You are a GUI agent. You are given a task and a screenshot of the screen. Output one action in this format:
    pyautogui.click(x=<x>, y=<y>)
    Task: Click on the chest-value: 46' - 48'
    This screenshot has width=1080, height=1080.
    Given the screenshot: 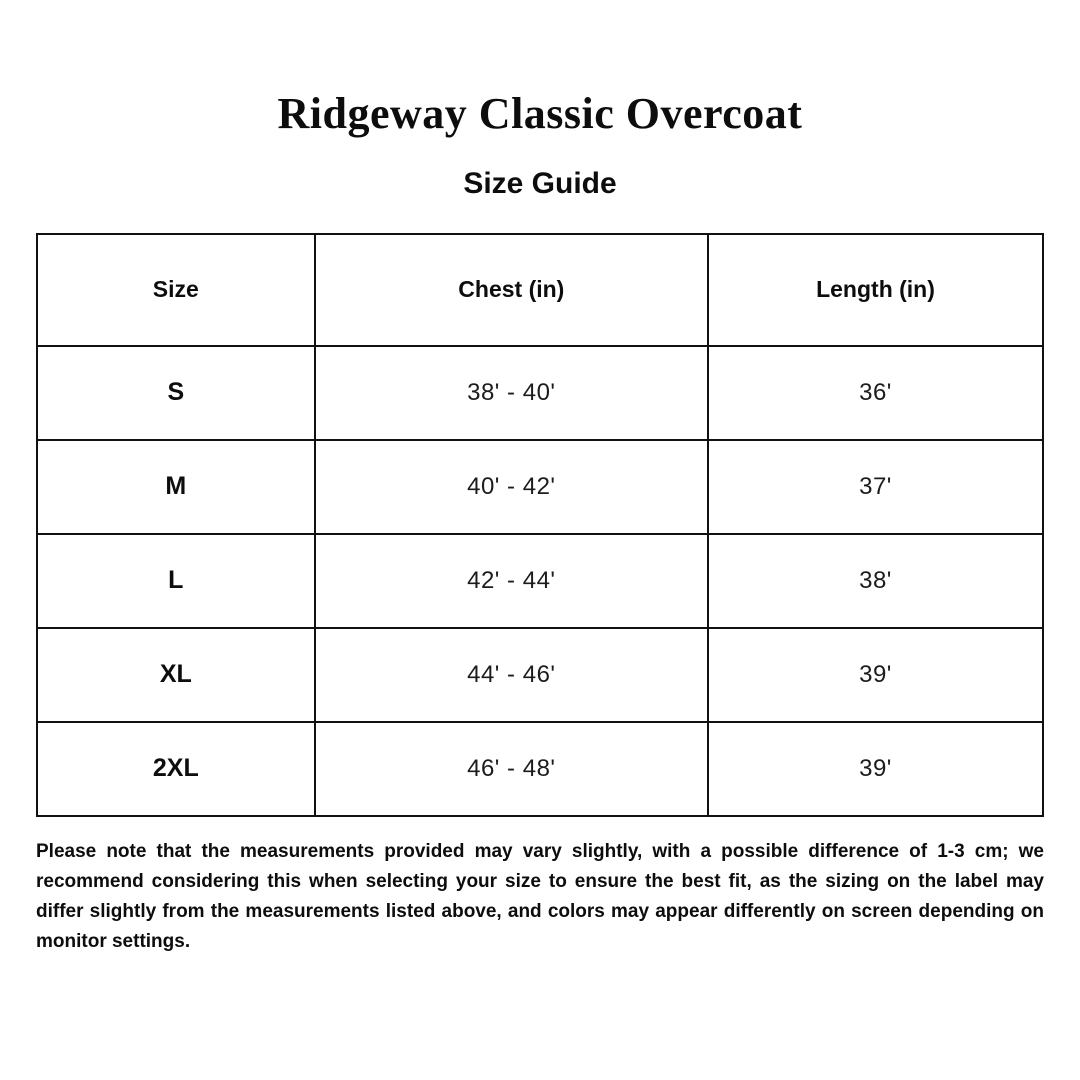 What is the action you would take?
    pyautogui.click(x=511, y=768)
    